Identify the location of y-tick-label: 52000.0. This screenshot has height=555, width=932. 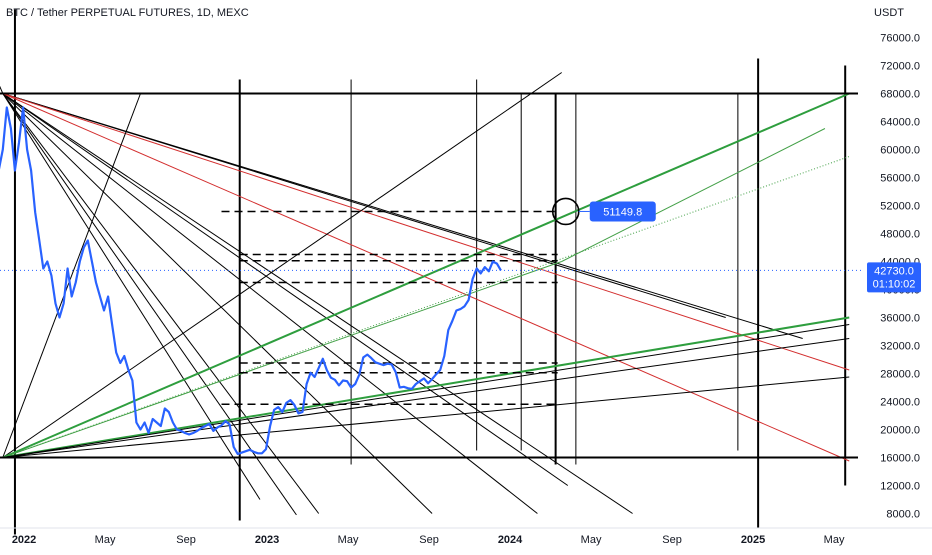
(900, 207).